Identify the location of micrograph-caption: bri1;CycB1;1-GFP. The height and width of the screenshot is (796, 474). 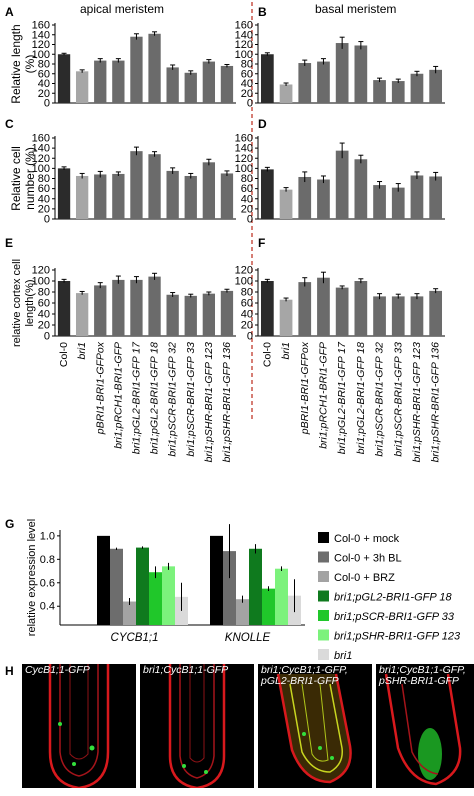
(186, 670).